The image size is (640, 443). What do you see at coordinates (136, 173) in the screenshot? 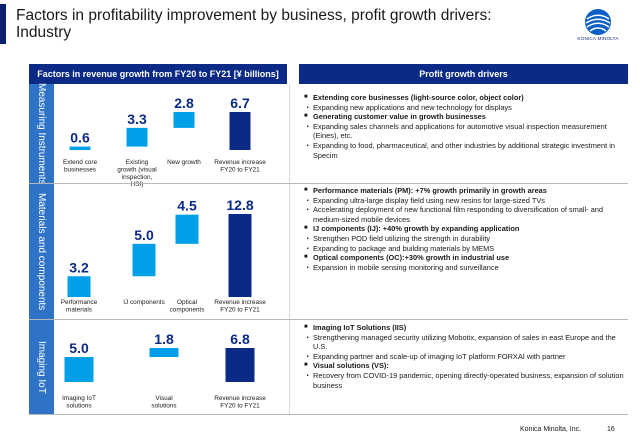
I see `category-label: Existing growth (visual inspection, HSI)` at bounding box center [136, 173].